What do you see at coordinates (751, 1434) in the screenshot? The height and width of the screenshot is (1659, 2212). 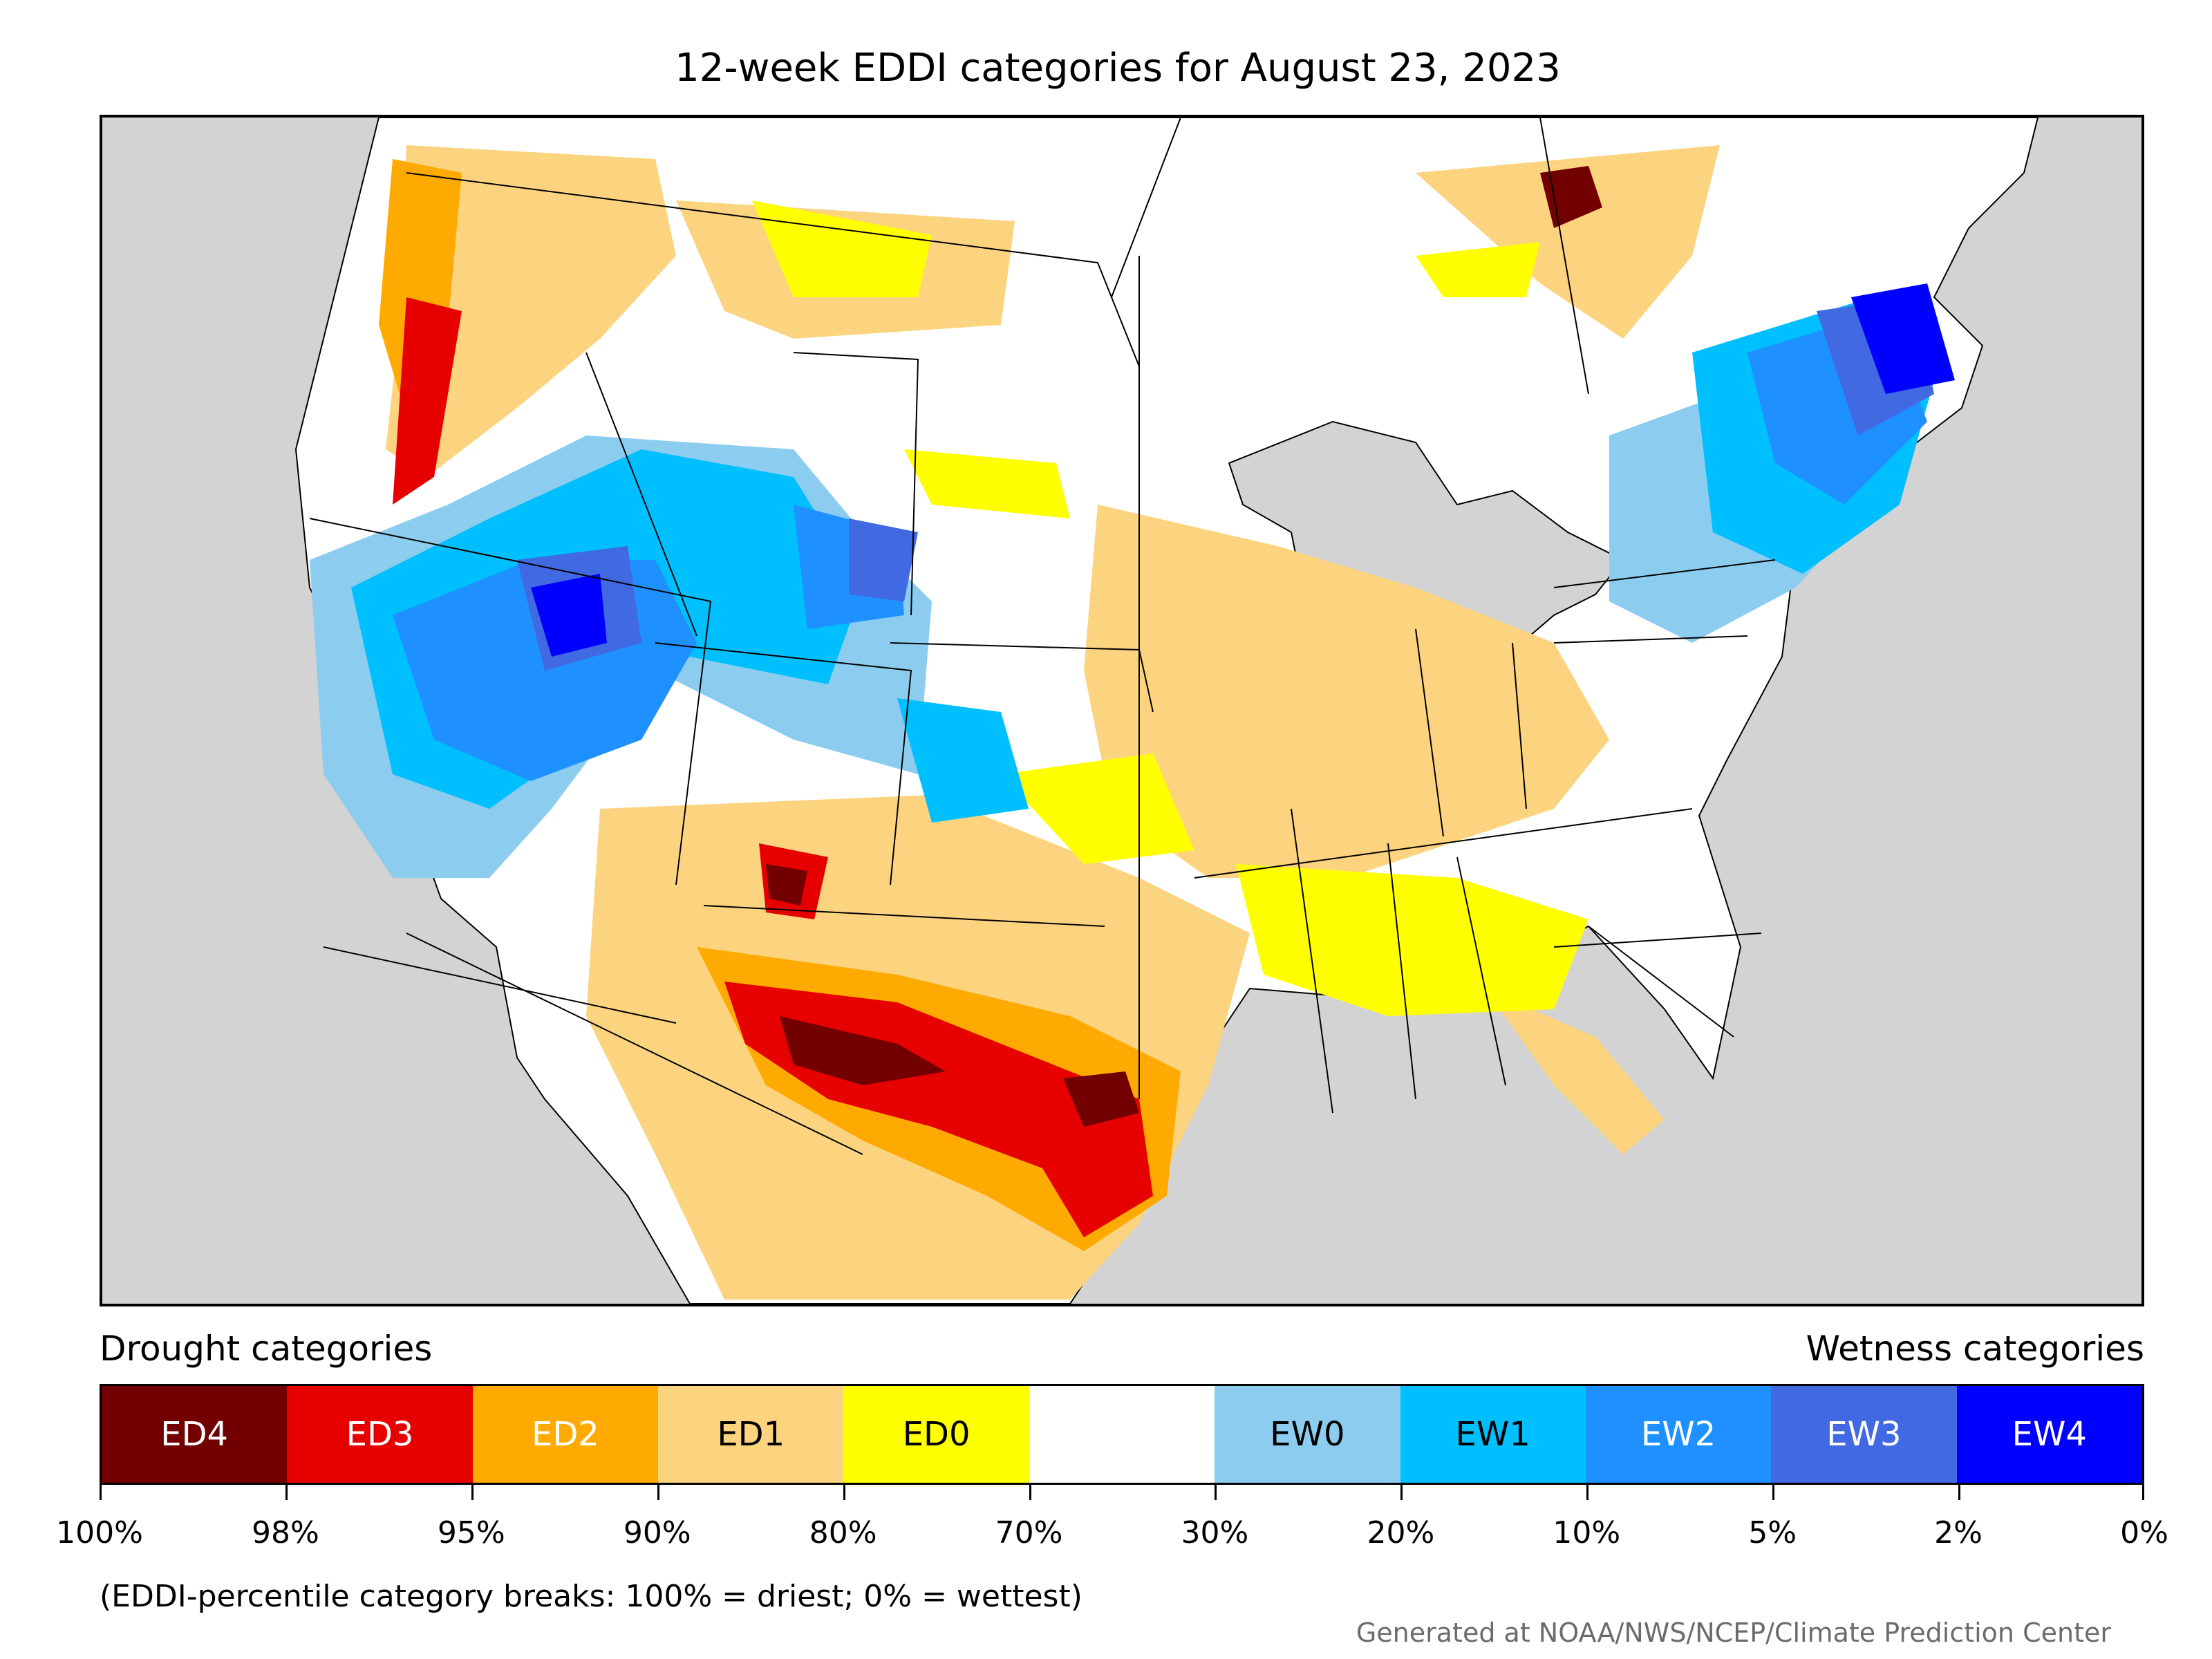 I see `legend-segment-ed1: ED1` at bounding box center [751, 1434].